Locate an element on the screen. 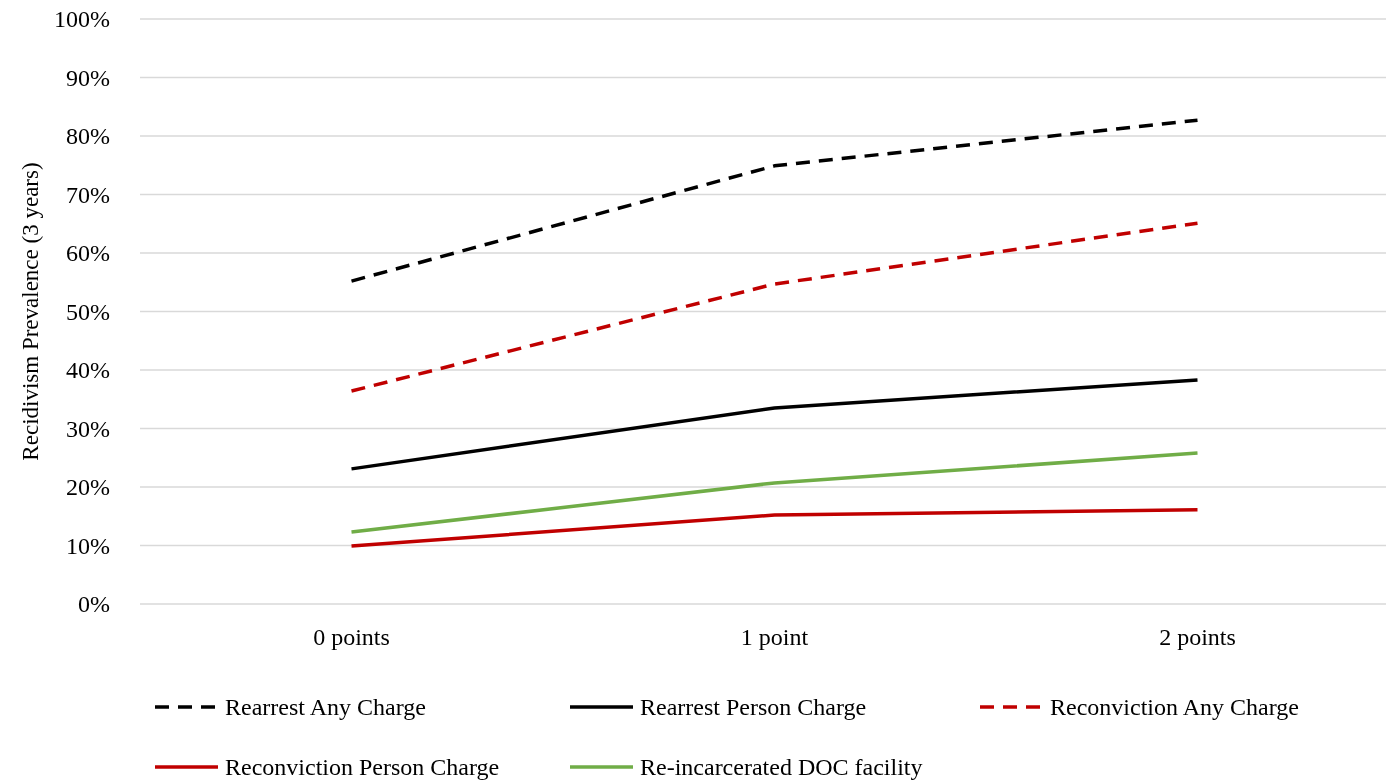 The width and height of the screenshot is (1386, 781). y-tick-label: 0% is located at coordinates (94, 604).